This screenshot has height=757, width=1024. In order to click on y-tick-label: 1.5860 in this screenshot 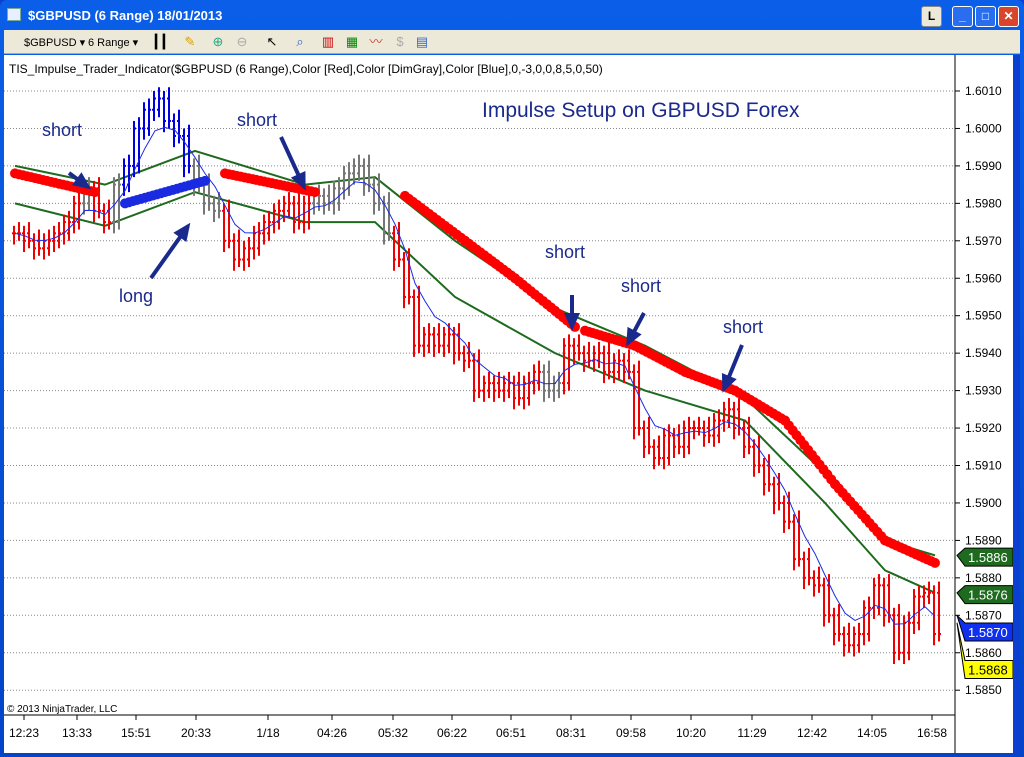, I will do `click(983, 653)`.